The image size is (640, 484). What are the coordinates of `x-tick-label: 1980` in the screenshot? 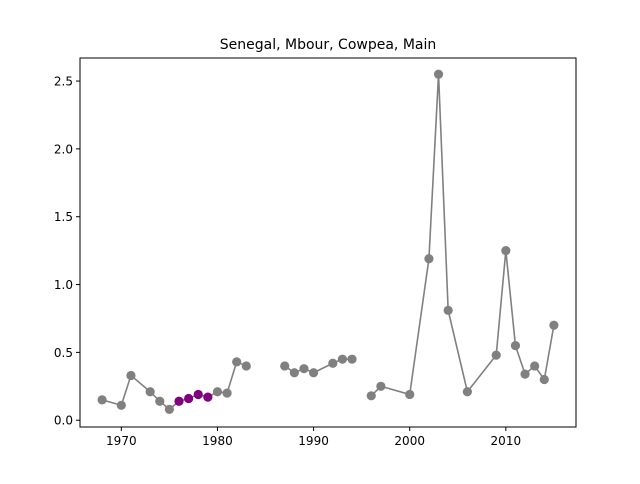 It's located at (217, 441).